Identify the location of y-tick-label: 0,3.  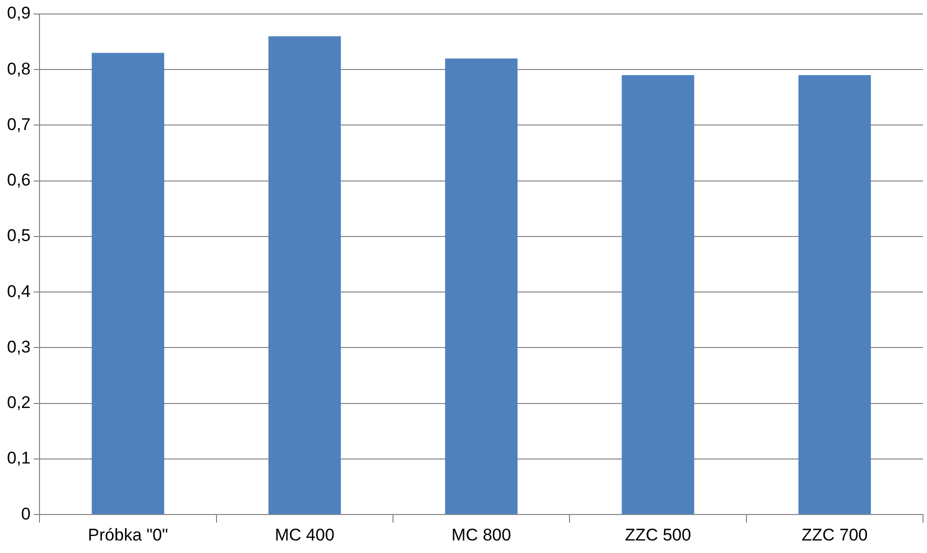
(18, 346).